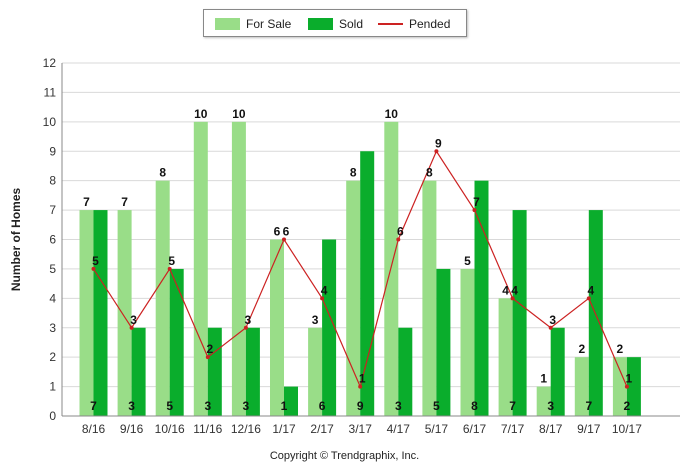 The height and width of the screenshot is (470, 689). What do you see at coordinates (399, 429) in the screenshot?
I see `x-tick-label: 4/17` at bounding box center [399, 429].